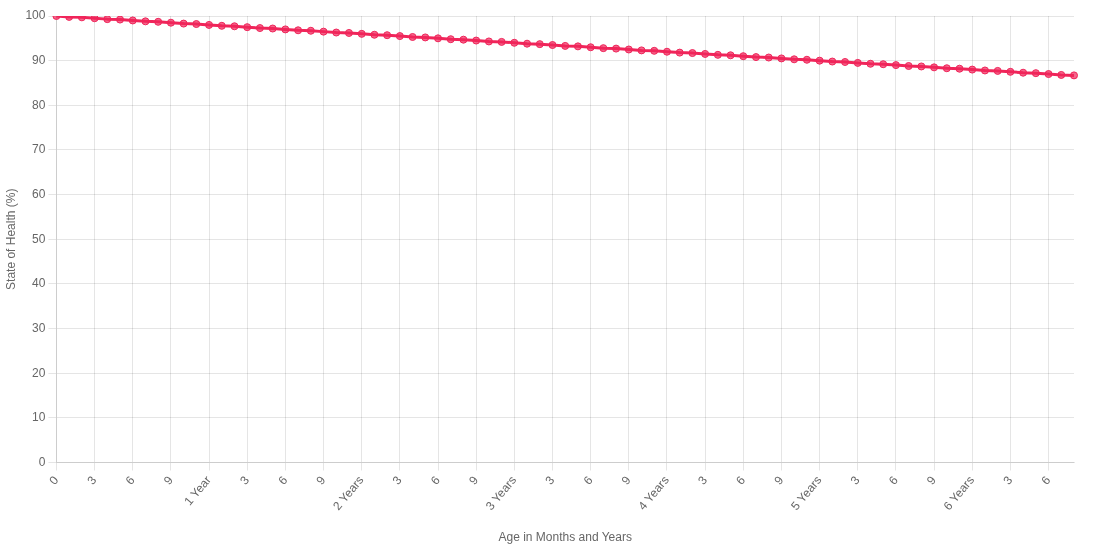  Describe the element at coordinates (565, 537) in the screenshot. I see `x-axis-title: Age in Months and Years` at that location.